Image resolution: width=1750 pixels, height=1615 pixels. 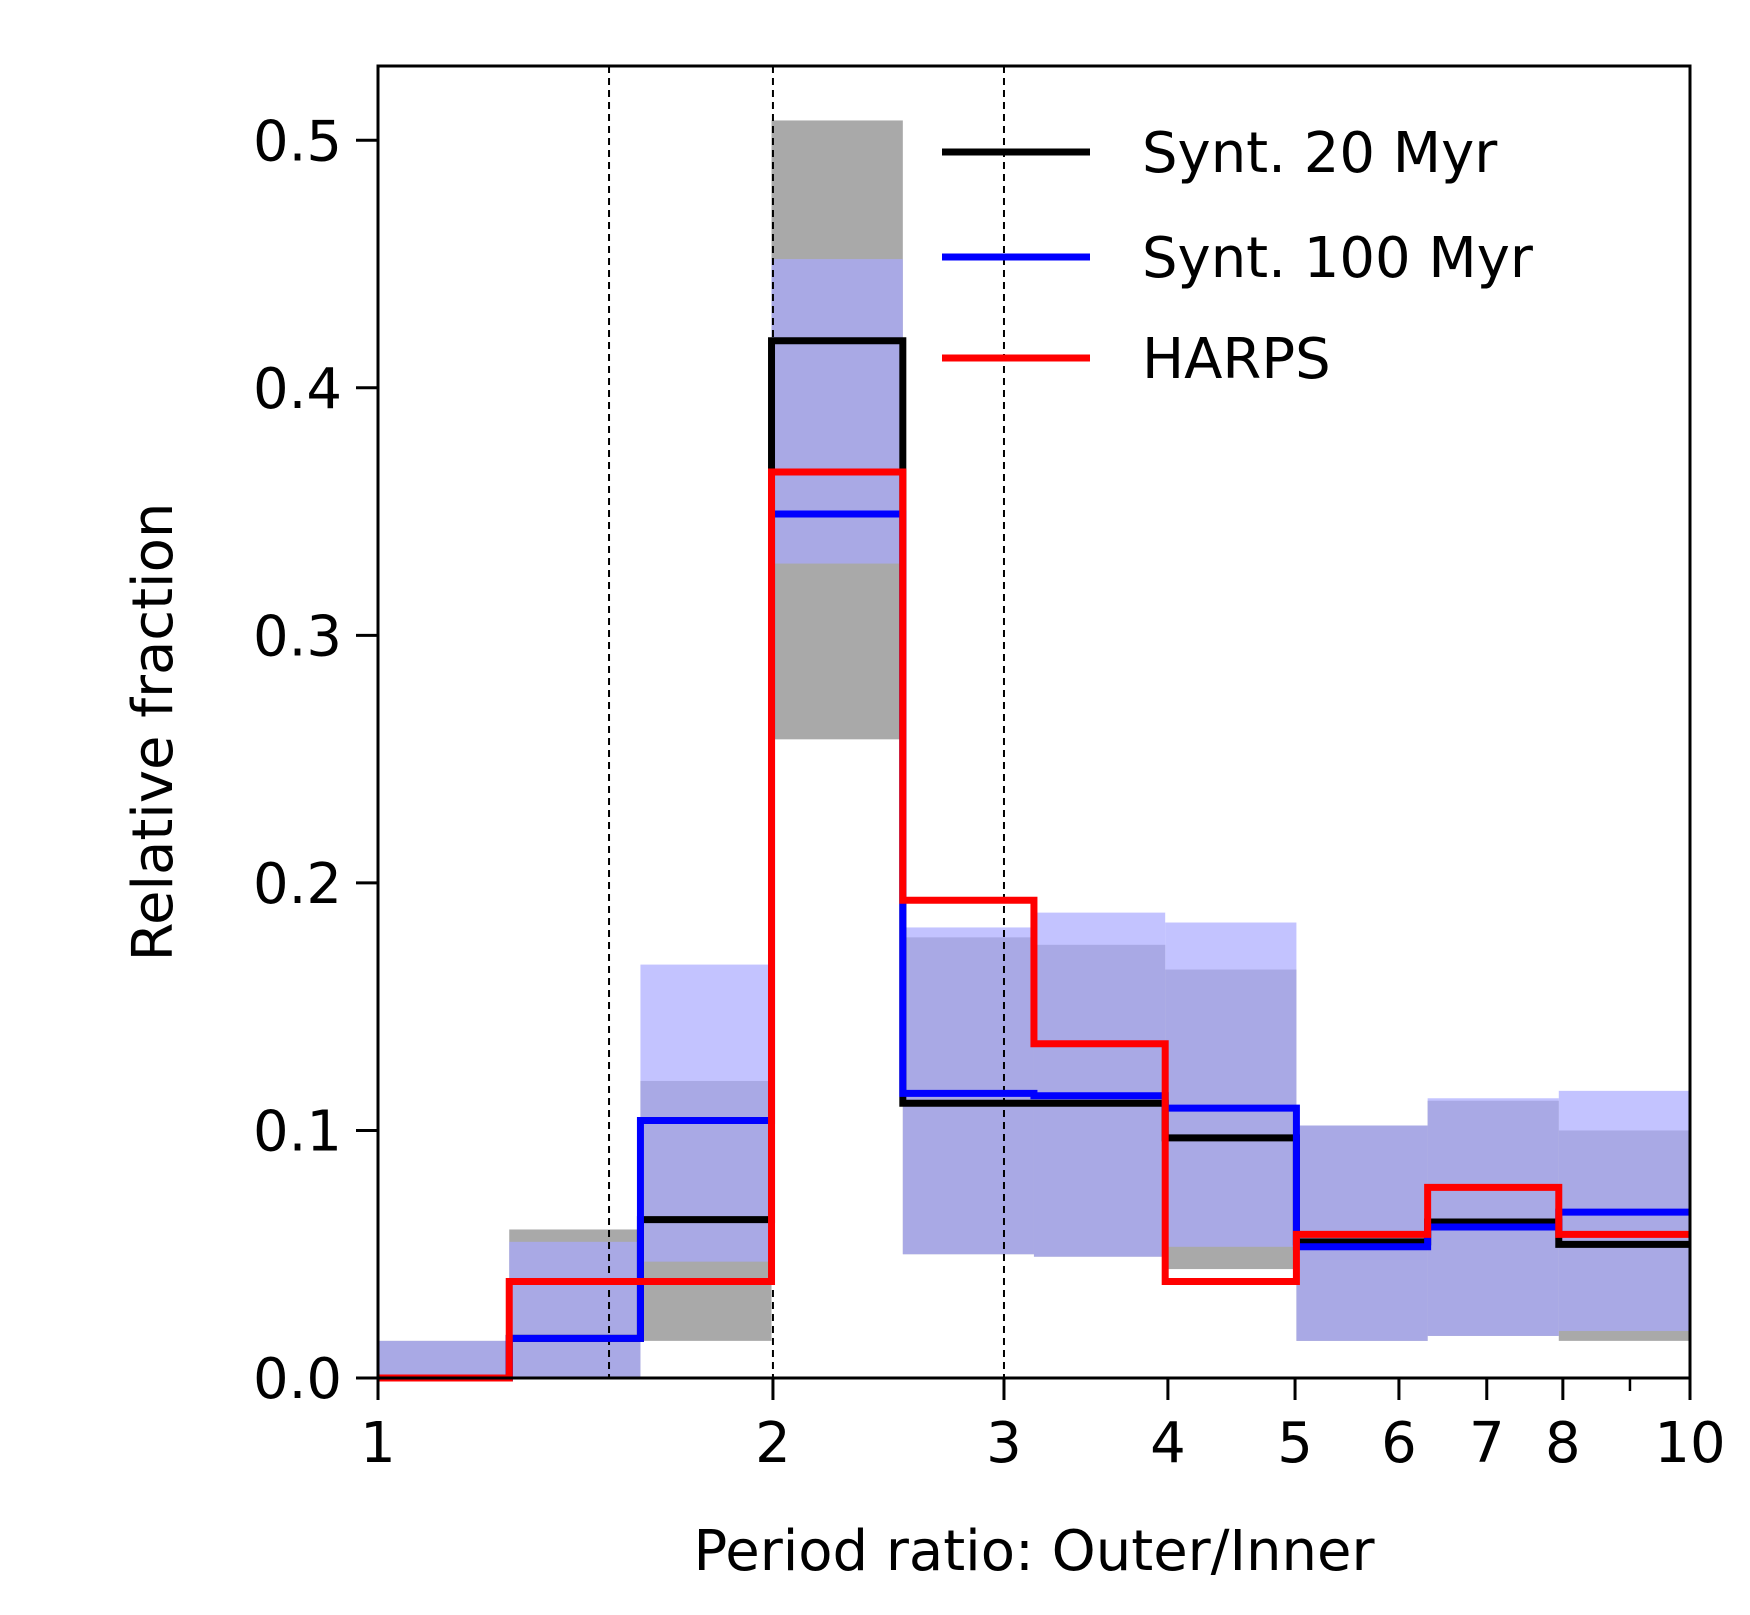 I want to click on x-tick-label-2: 2, so click(x=773, y=1443).